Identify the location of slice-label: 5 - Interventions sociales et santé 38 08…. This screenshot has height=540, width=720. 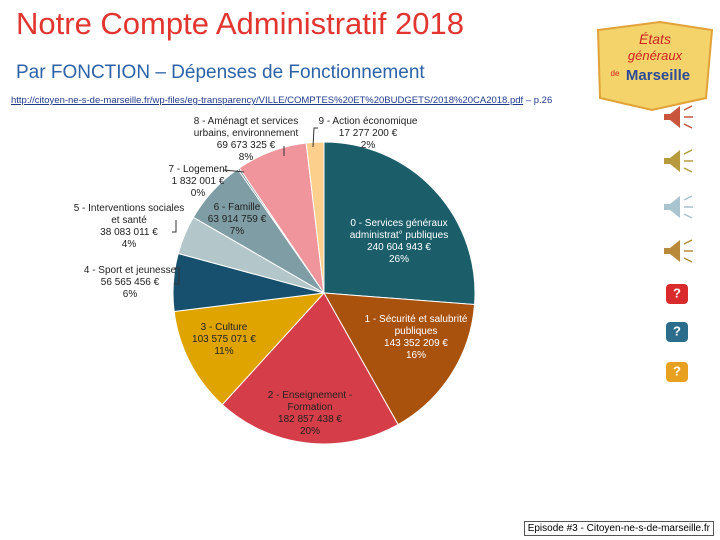
(129, 227).